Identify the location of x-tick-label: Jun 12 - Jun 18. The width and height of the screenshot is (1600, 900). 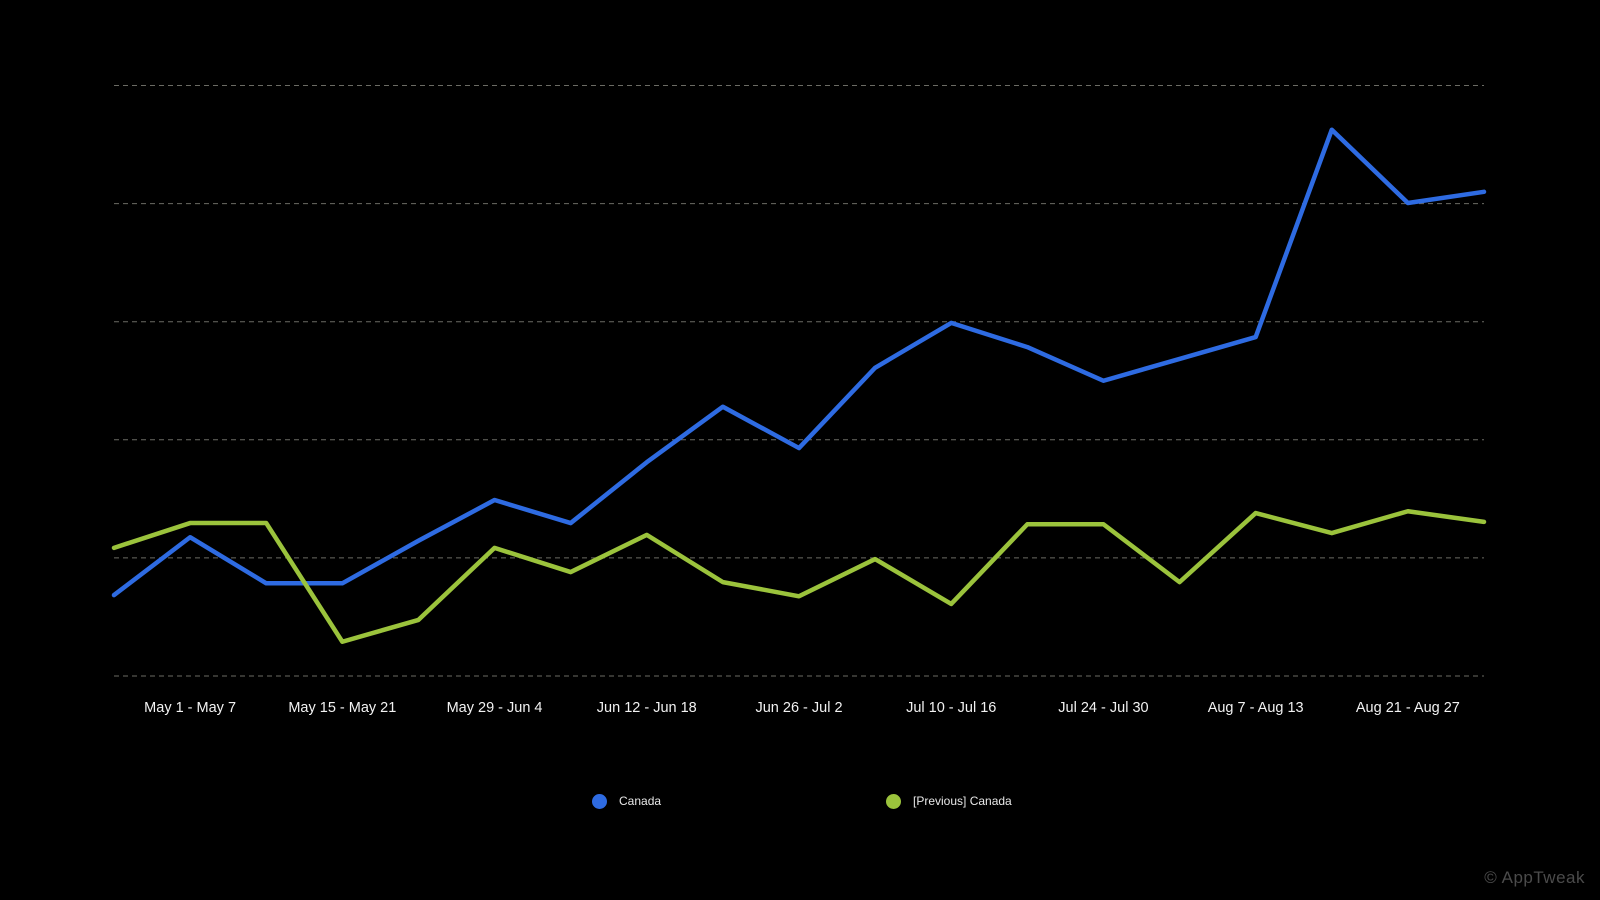
(647, 708).